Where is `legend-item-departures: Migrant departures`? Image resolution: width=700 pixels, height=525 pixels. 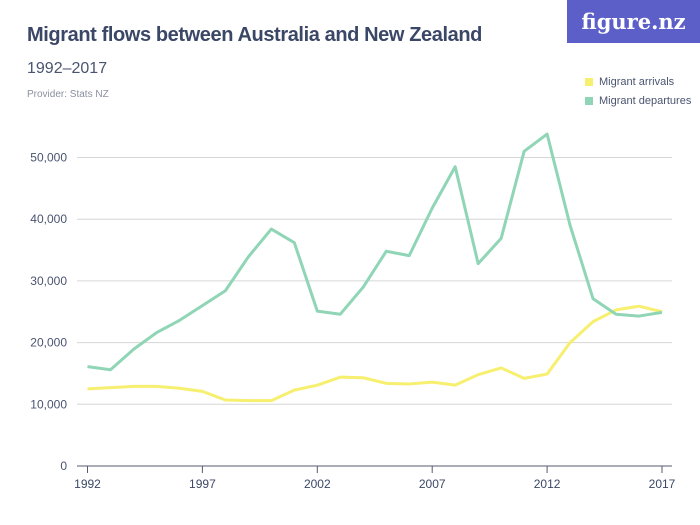
legend-item-departures: Migrant departures is located at coordinates (638, 101).